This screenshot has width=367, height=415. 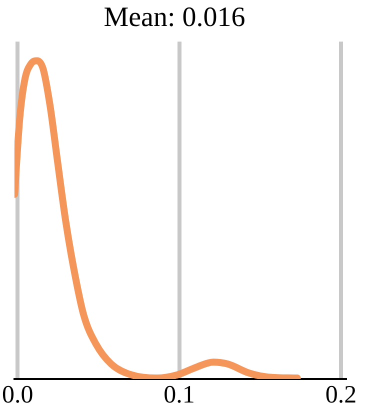 I want to click on x-tick-label: 0.2, so click(x=341, y=395).